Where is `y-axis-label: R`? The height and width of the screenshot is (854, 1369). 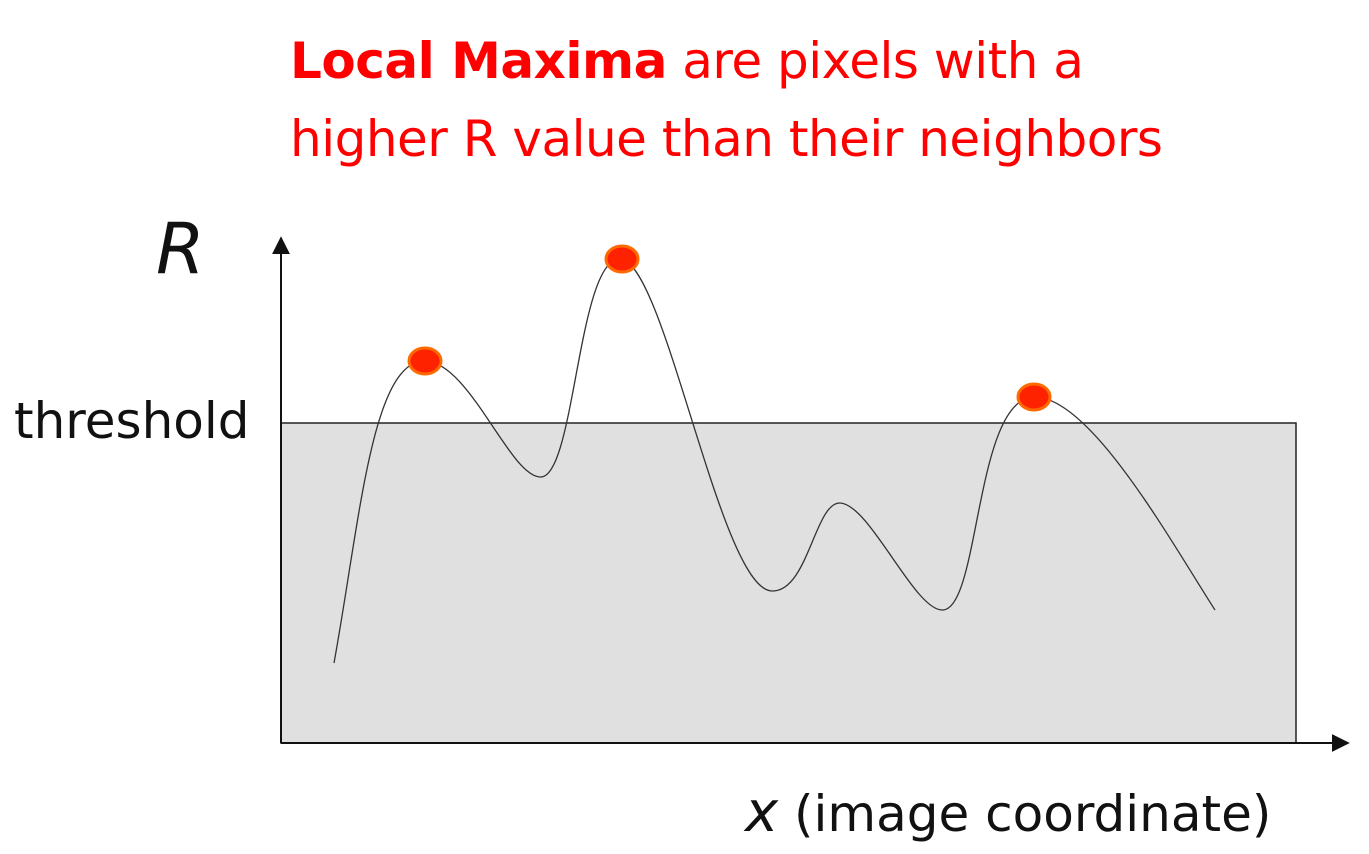
y-axis-label: R is located at coordinates (180, 249).